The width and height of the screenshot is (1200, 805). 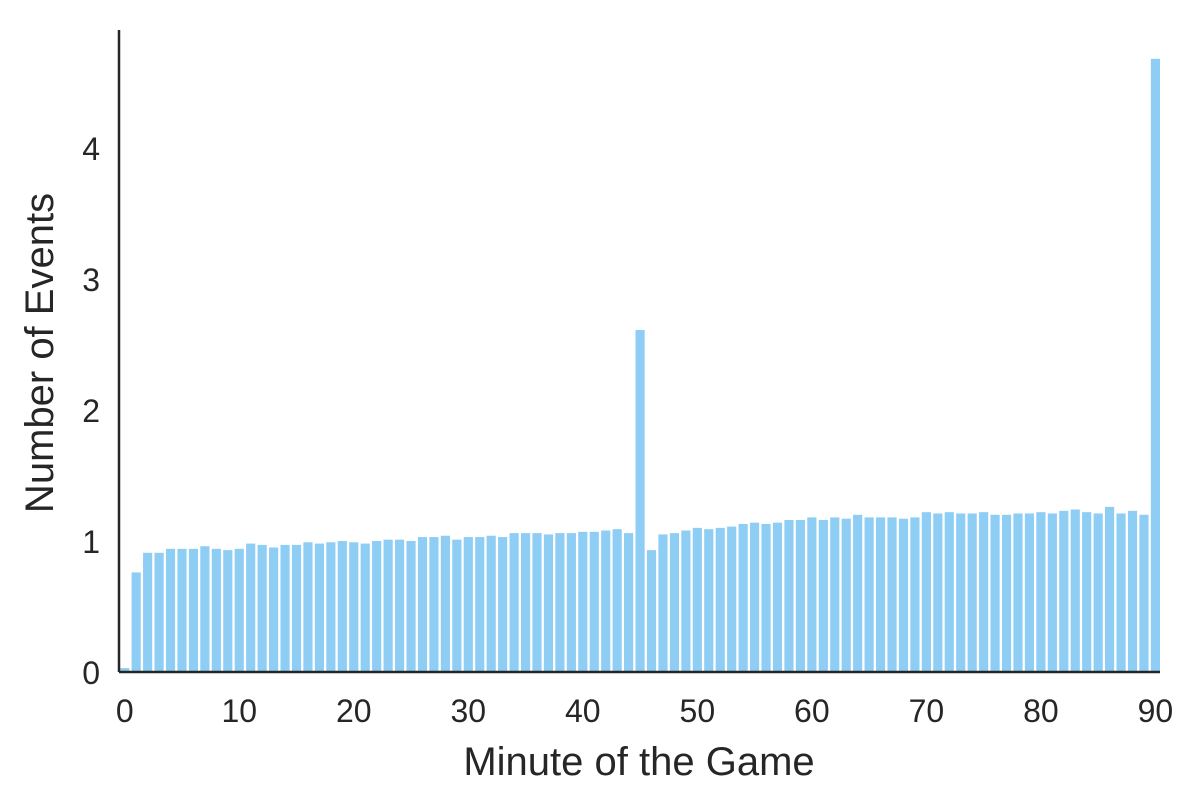 I want to click on y-tick-label-2: 2, so click(x=91, y=411).